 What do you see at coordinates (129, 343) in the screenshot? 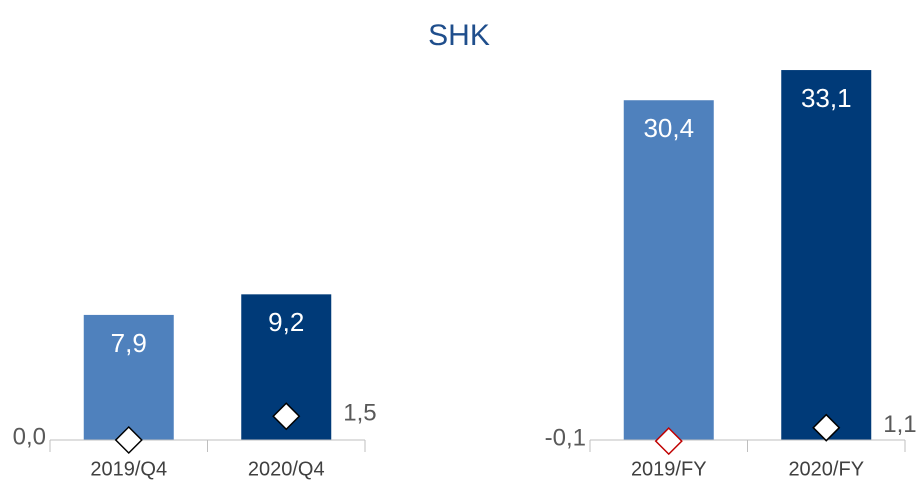
I see `data-label: 7,9` at bounding box center [129, 343].